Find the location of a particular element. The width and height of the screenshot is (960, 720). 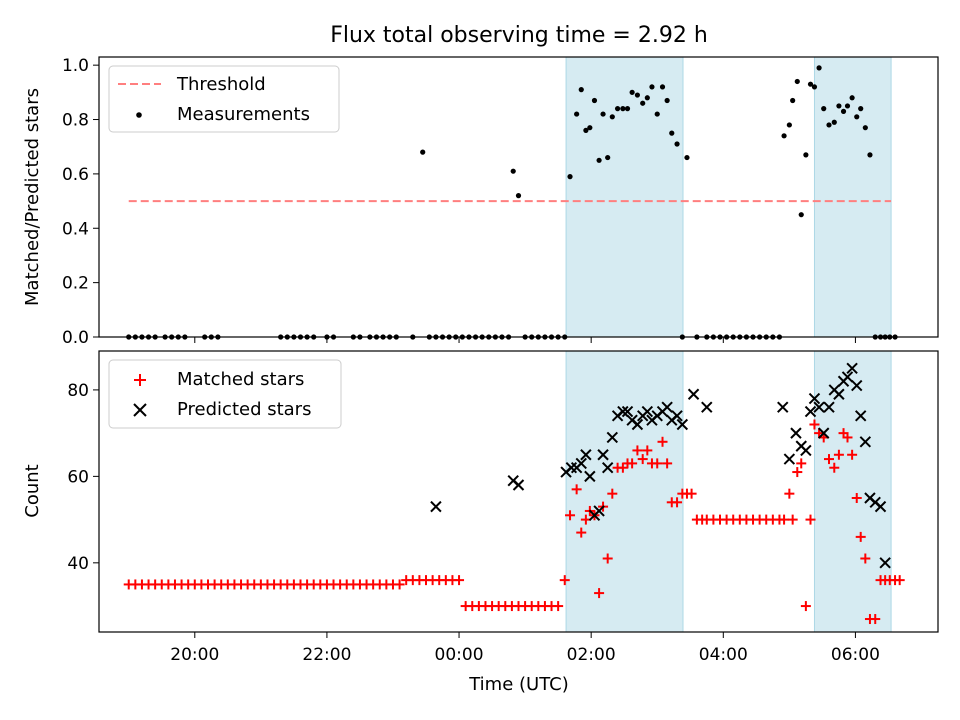

bottom-y-axis-label: Count is located at coordinates (32, 490).